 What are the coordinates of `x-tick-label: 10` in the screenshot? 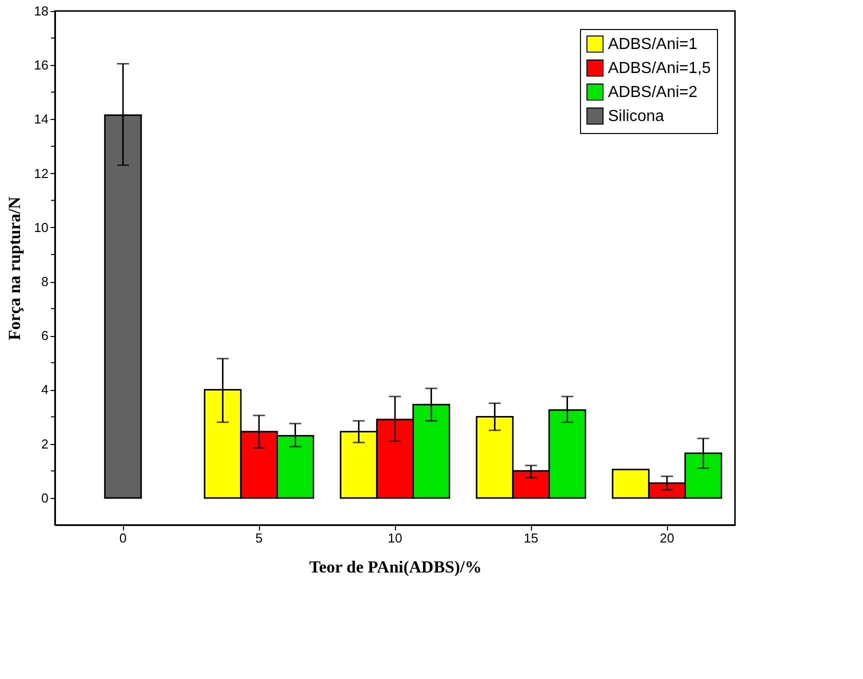 It's located at (395, 538).